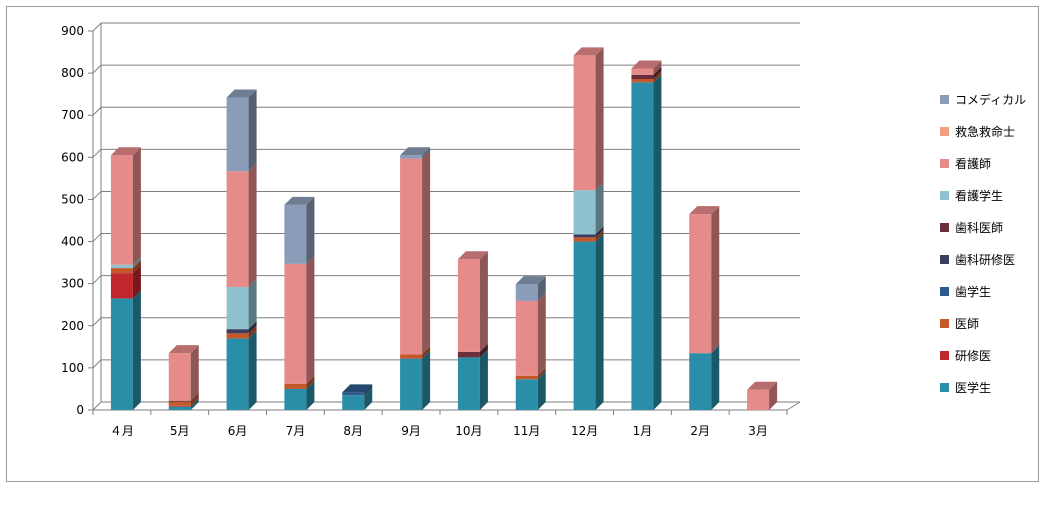  Describe the element at coordinates (353, 431) in the screenshot. I see `x-tick-label: 8月` at that location.